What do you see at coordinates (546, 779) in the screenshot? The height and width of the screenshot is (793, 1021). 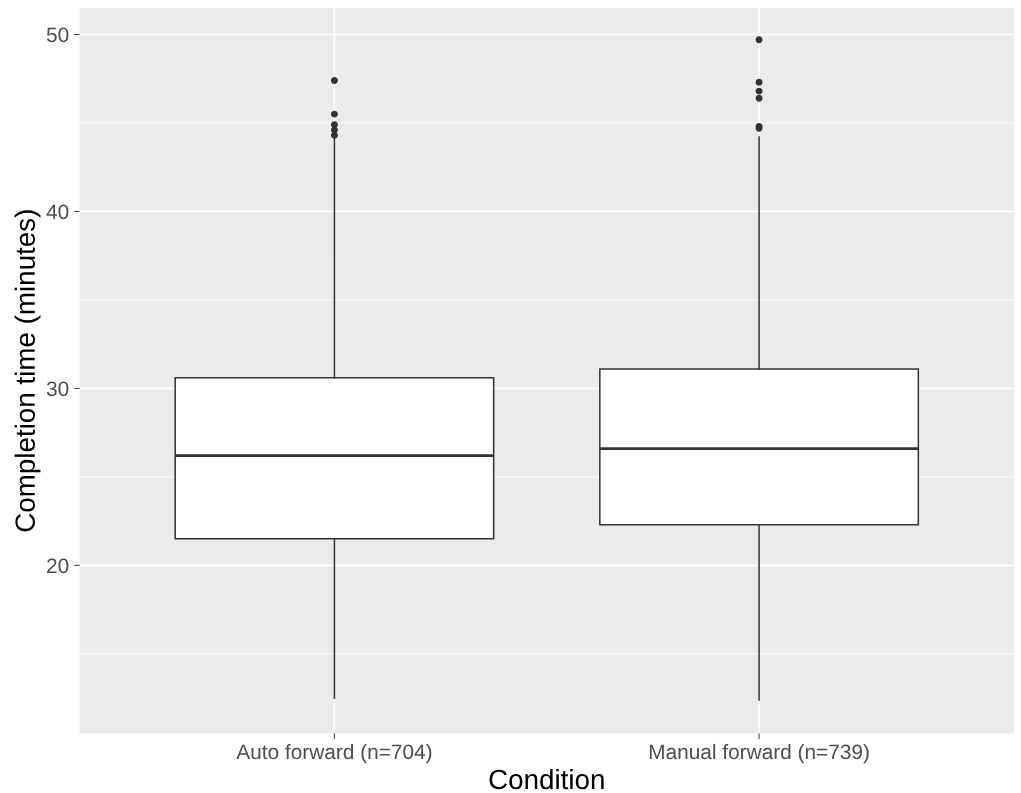 I see `x-axis-title: Condition` at bounding box center [546, 779].